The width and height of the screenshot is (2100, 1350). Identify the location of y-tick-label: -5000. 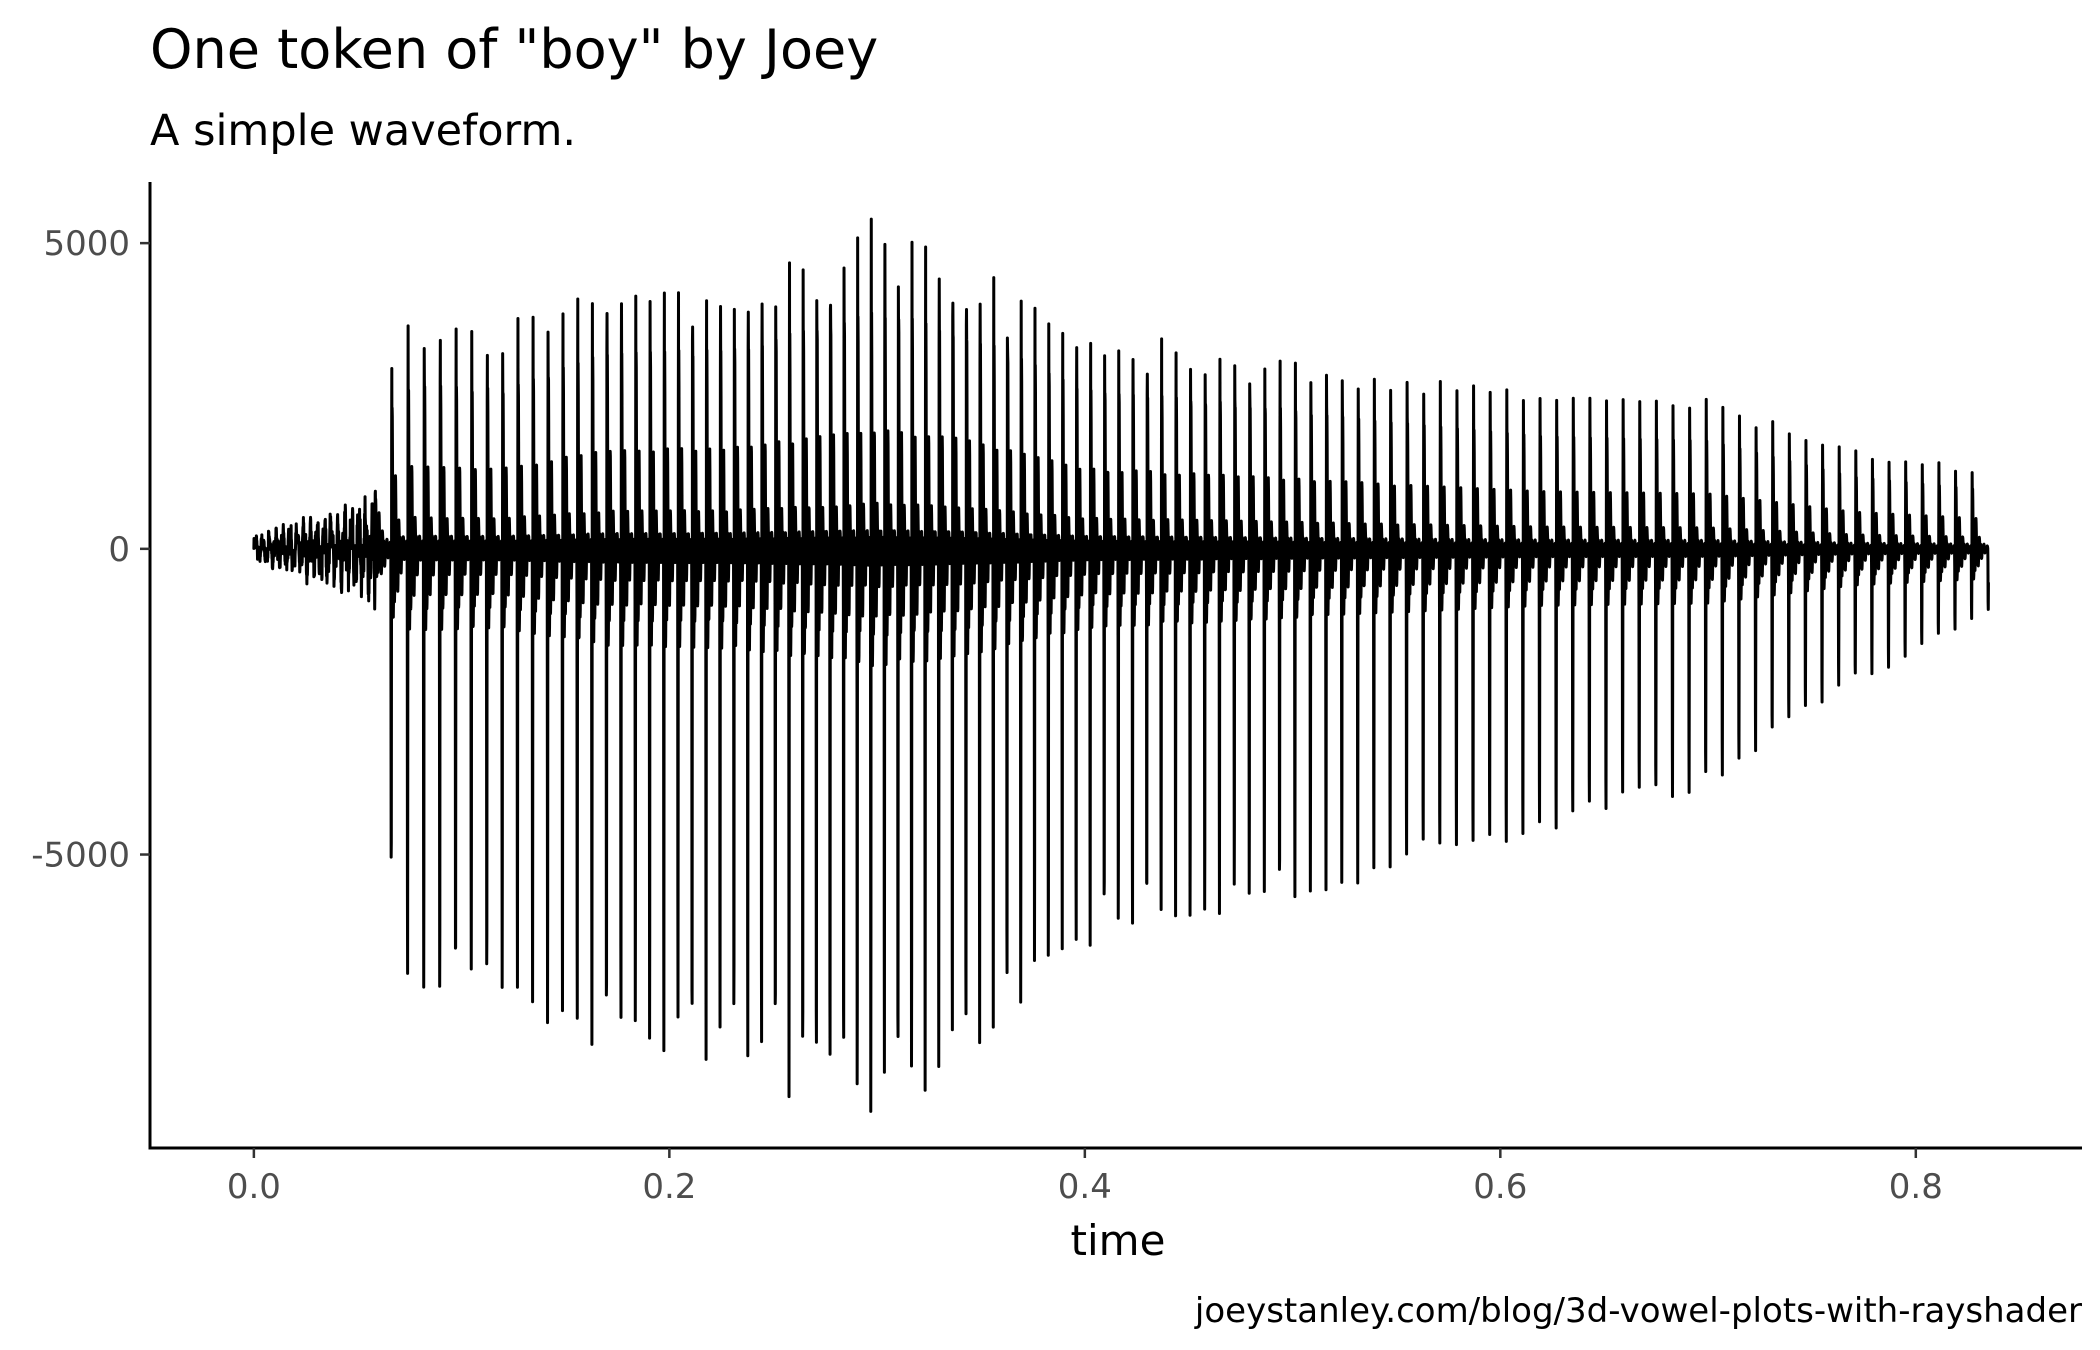
(80, 856).